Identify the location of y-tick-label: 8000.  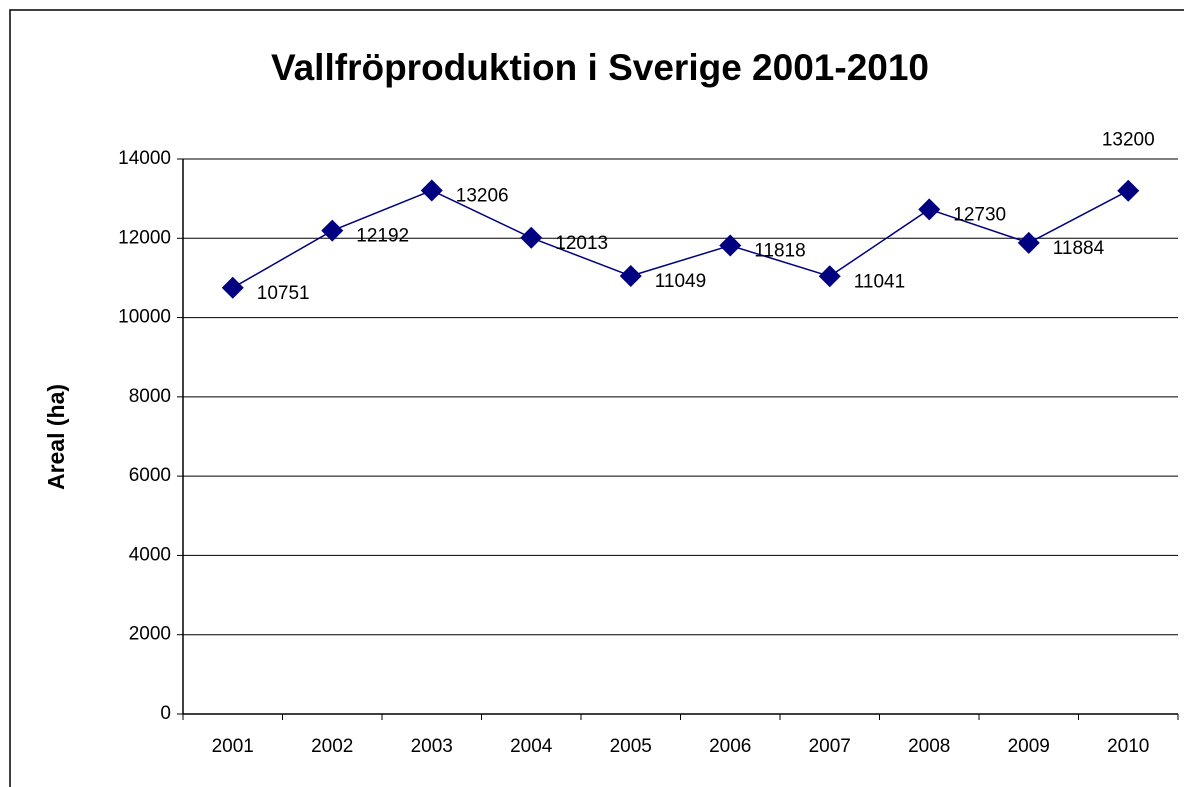
(150, 396).